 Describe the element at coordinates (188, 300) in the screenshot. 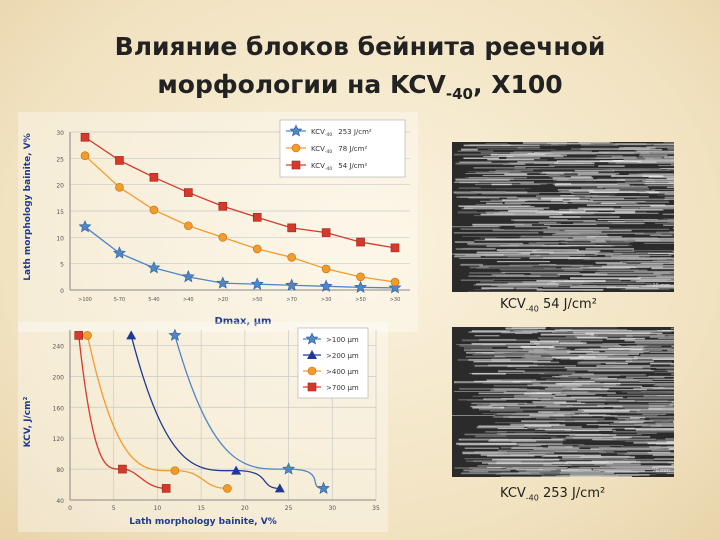

I see `chart1-x-tick-label: >40` at that location.